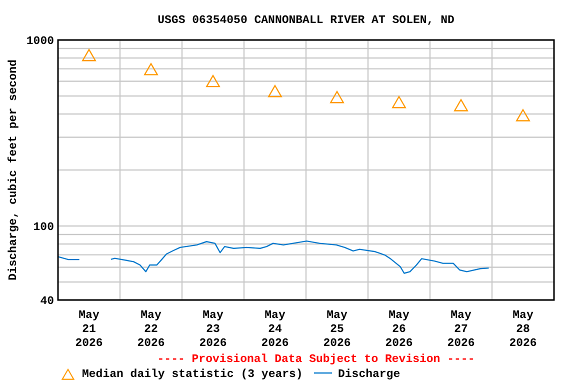  What do you see at coordinates (523, 329) in the screenshot?
I see `x-tick-label: May 28 2026` at bounding box center [523, 329].